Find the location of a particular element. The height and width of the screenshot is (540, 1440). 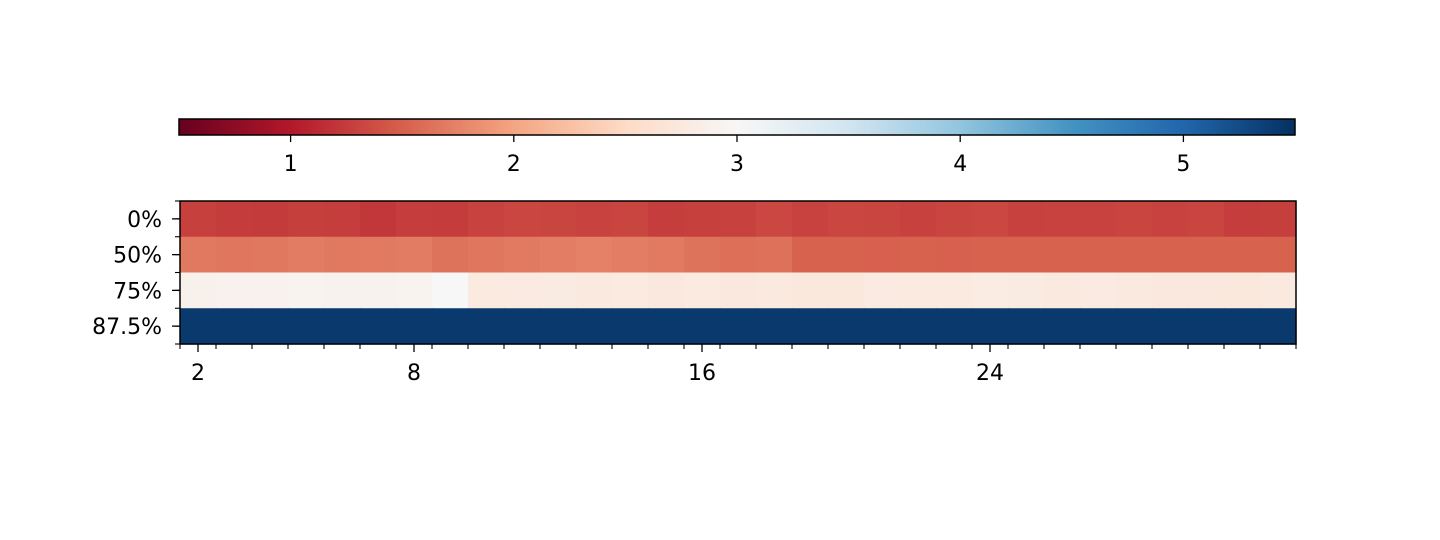

y-axis: 0% 50% 75% 87.5% is located at coordinates (136, 272).